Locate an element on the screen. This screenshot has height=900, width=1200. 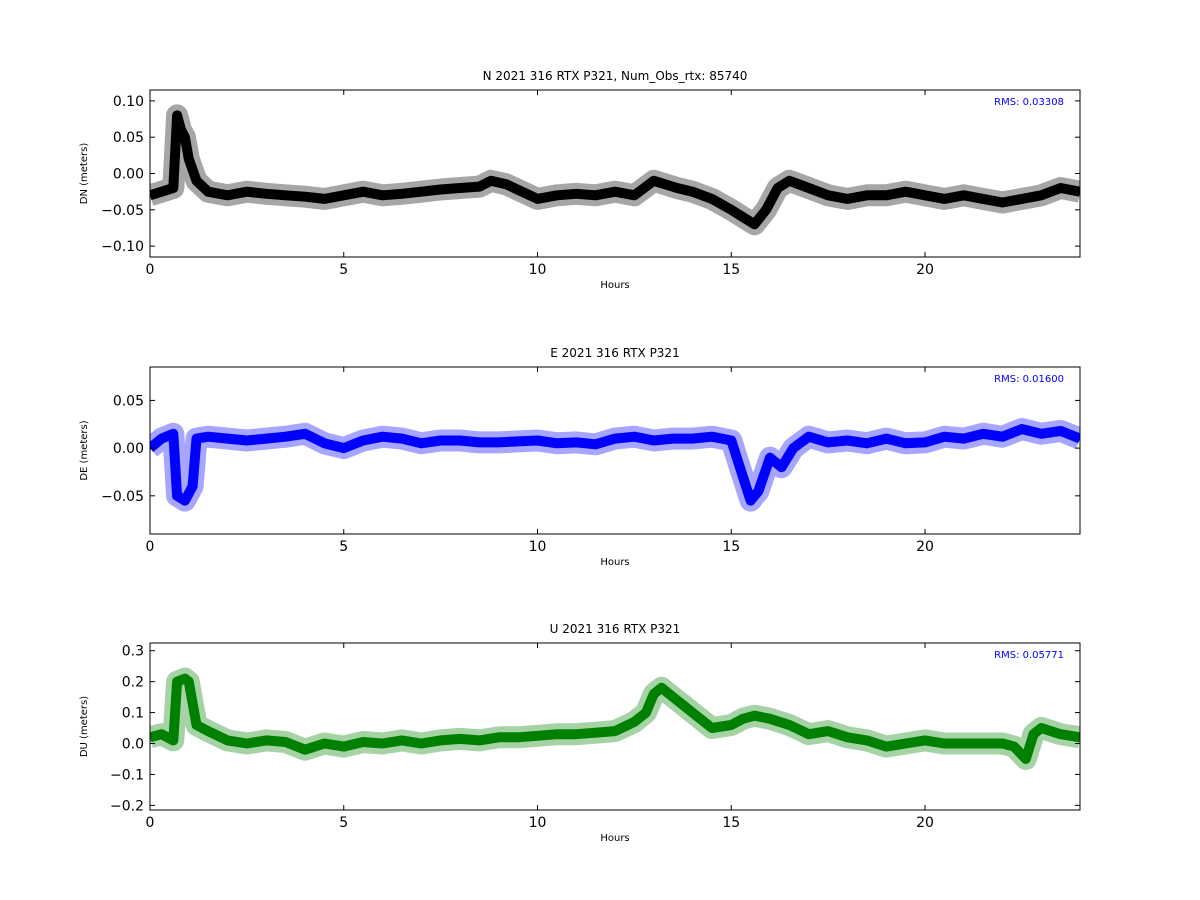
y-tick-label: −0.10 is located at coordinates (122, 247).